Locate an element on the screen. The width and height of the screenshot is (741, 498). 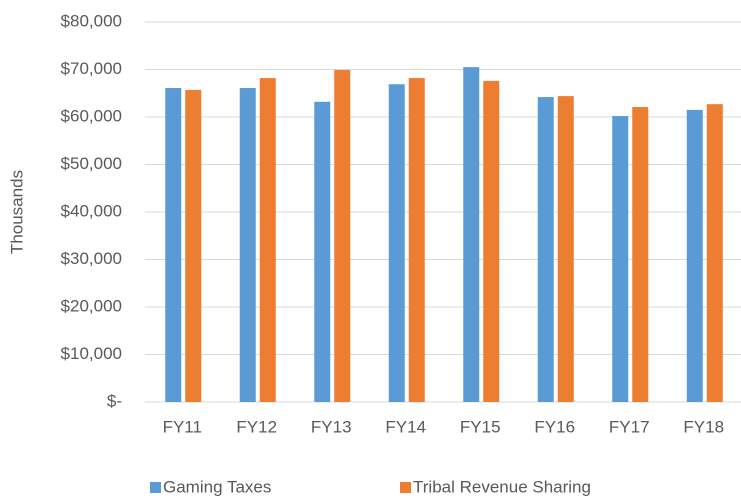
x-tick-label: FY17 is located at coordinates (629, 426).